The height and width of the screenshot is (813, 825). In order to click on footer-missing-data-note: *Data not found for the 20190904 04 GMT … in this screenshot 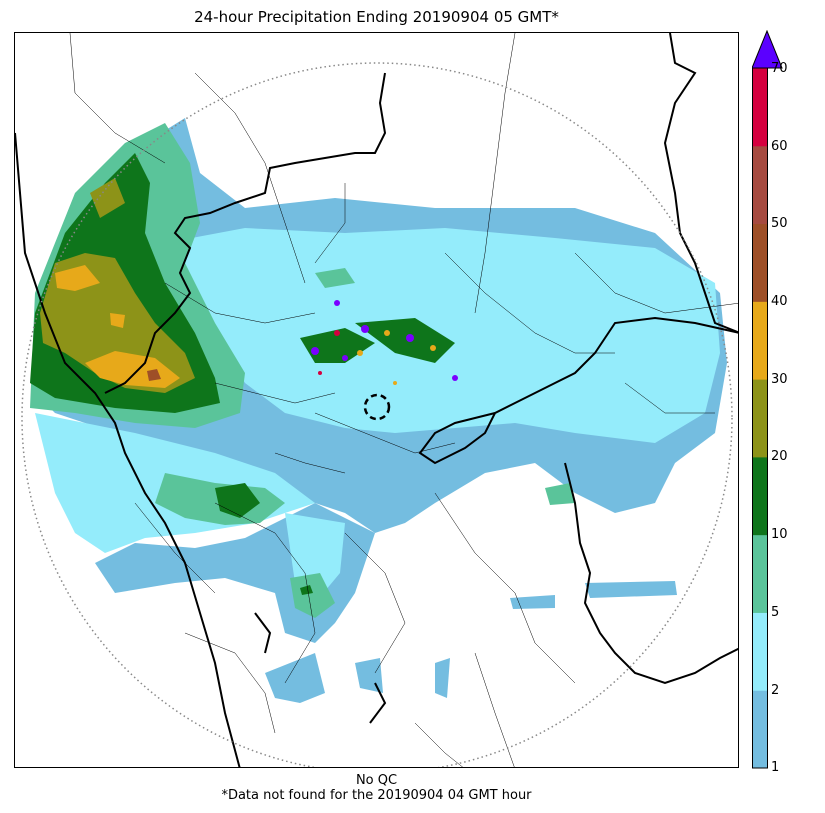, I will do `click(376, 795)`.